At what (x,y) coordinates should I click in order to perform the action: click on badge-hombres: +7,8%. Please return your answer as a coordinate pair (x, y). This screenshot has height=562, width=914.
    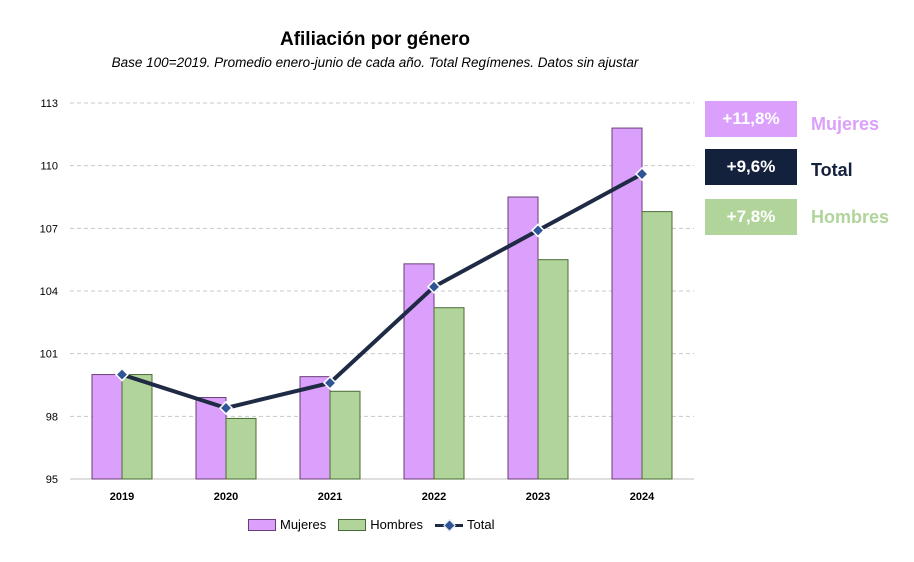
    Looking at the image, I should click on (751, 217).